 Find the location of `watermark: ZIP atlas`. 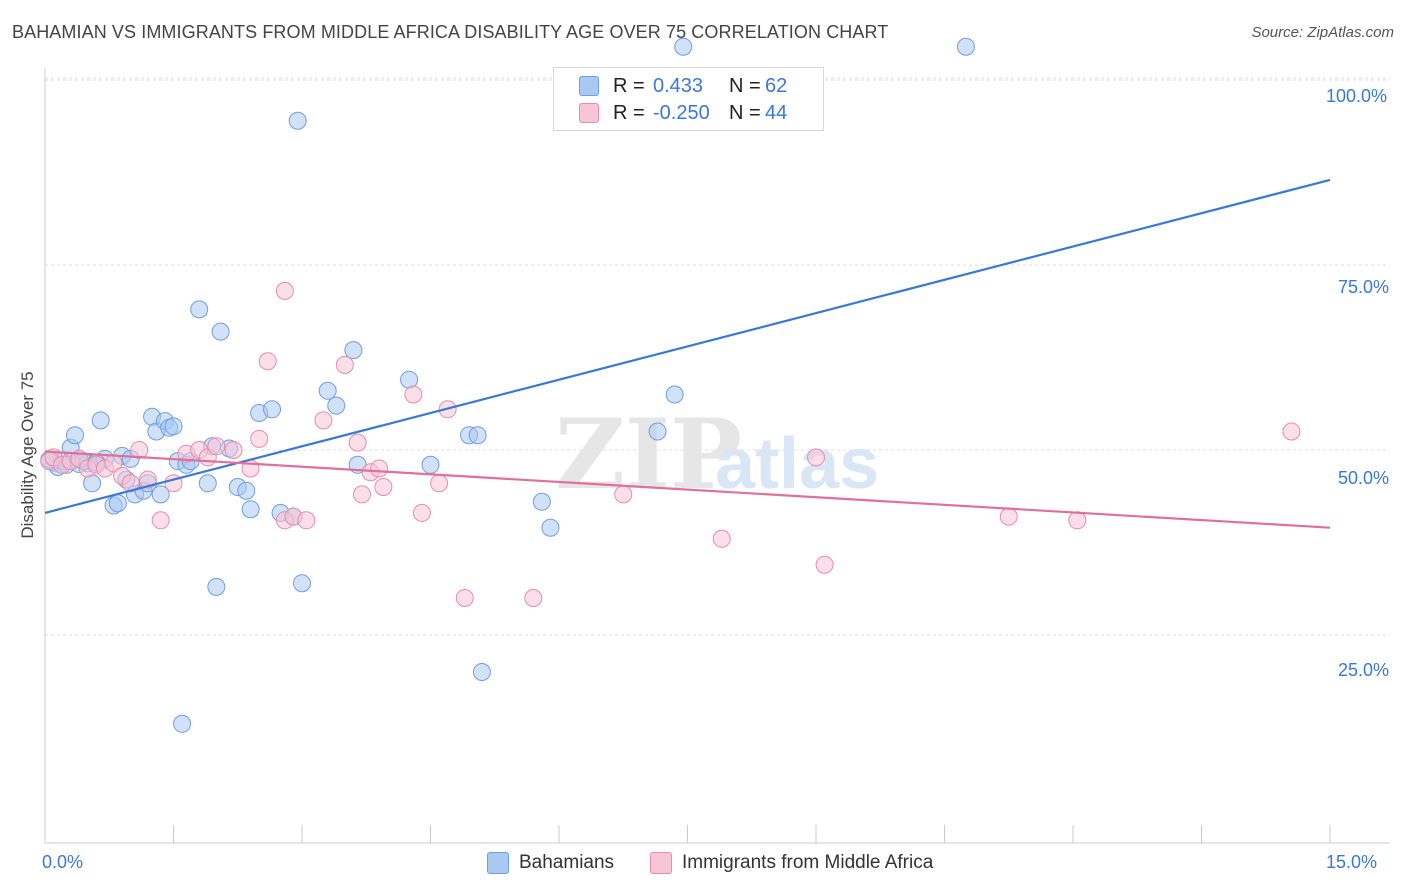

watermark: ZIP atlas is located at coordinates (717, 454).